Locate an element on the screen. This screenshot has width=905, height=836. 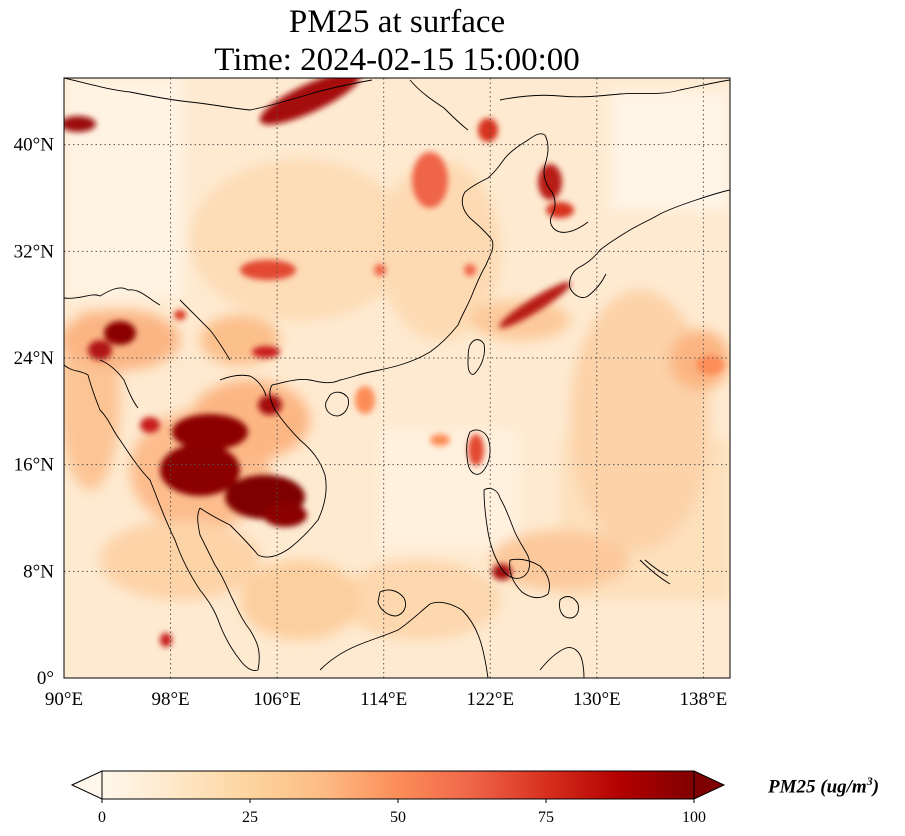
colorbar-extend-high is located at coordinates (709, 785).